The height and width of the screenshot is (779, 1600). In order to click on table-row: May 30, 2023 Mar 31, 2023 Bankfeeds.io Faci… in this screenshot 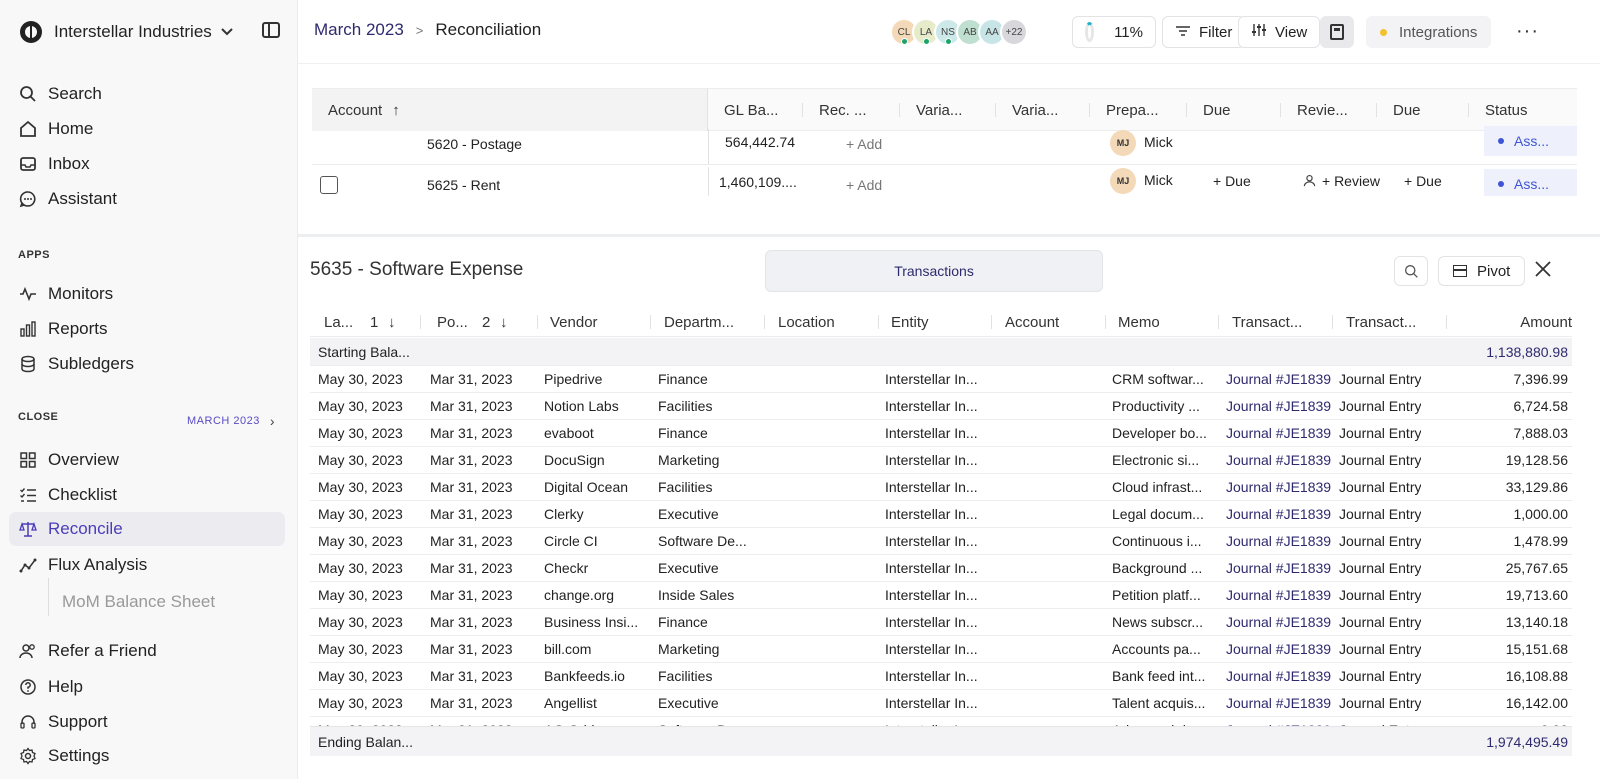, I will do `click(941, 676)`.